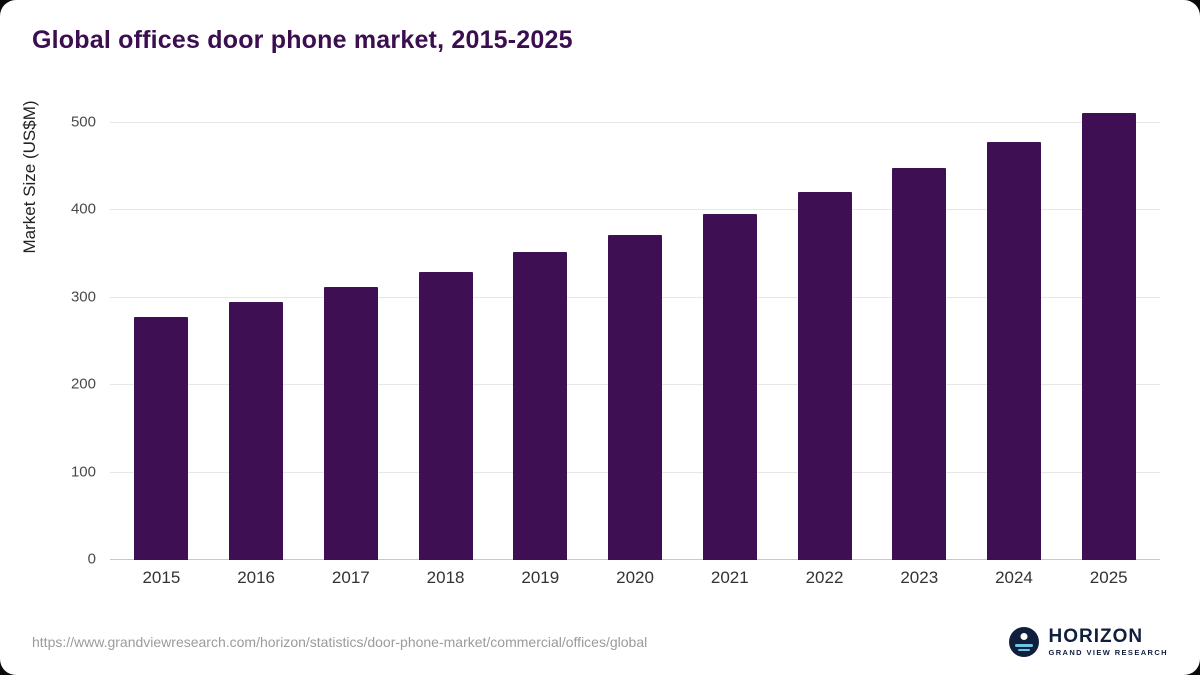 This screenshot has height=675, width=1200. Describe the element at coordinates (615, 209) in the screenshot. I see `gridline-400: 400` at that location.